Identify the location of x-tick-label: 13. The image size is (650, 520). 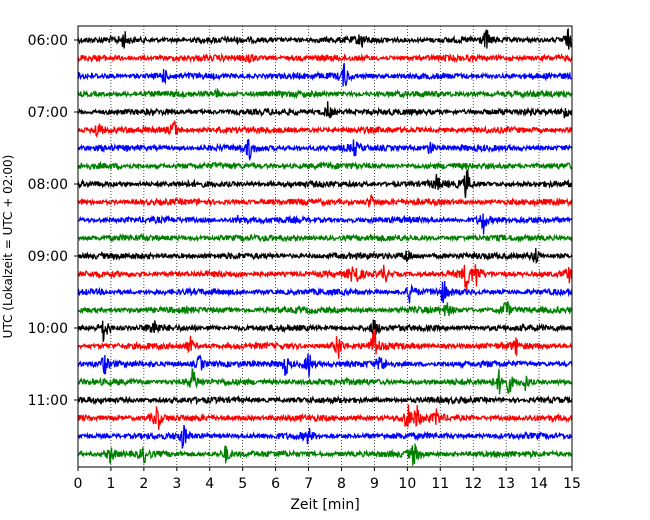
(506, 484).